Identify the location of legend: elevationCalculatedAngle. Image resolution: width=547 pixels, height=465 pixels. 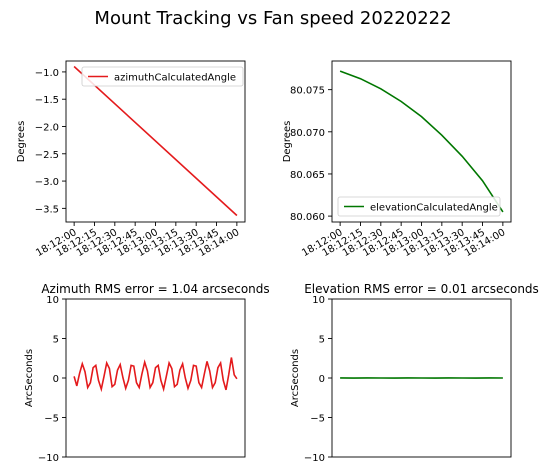
(419, 206).